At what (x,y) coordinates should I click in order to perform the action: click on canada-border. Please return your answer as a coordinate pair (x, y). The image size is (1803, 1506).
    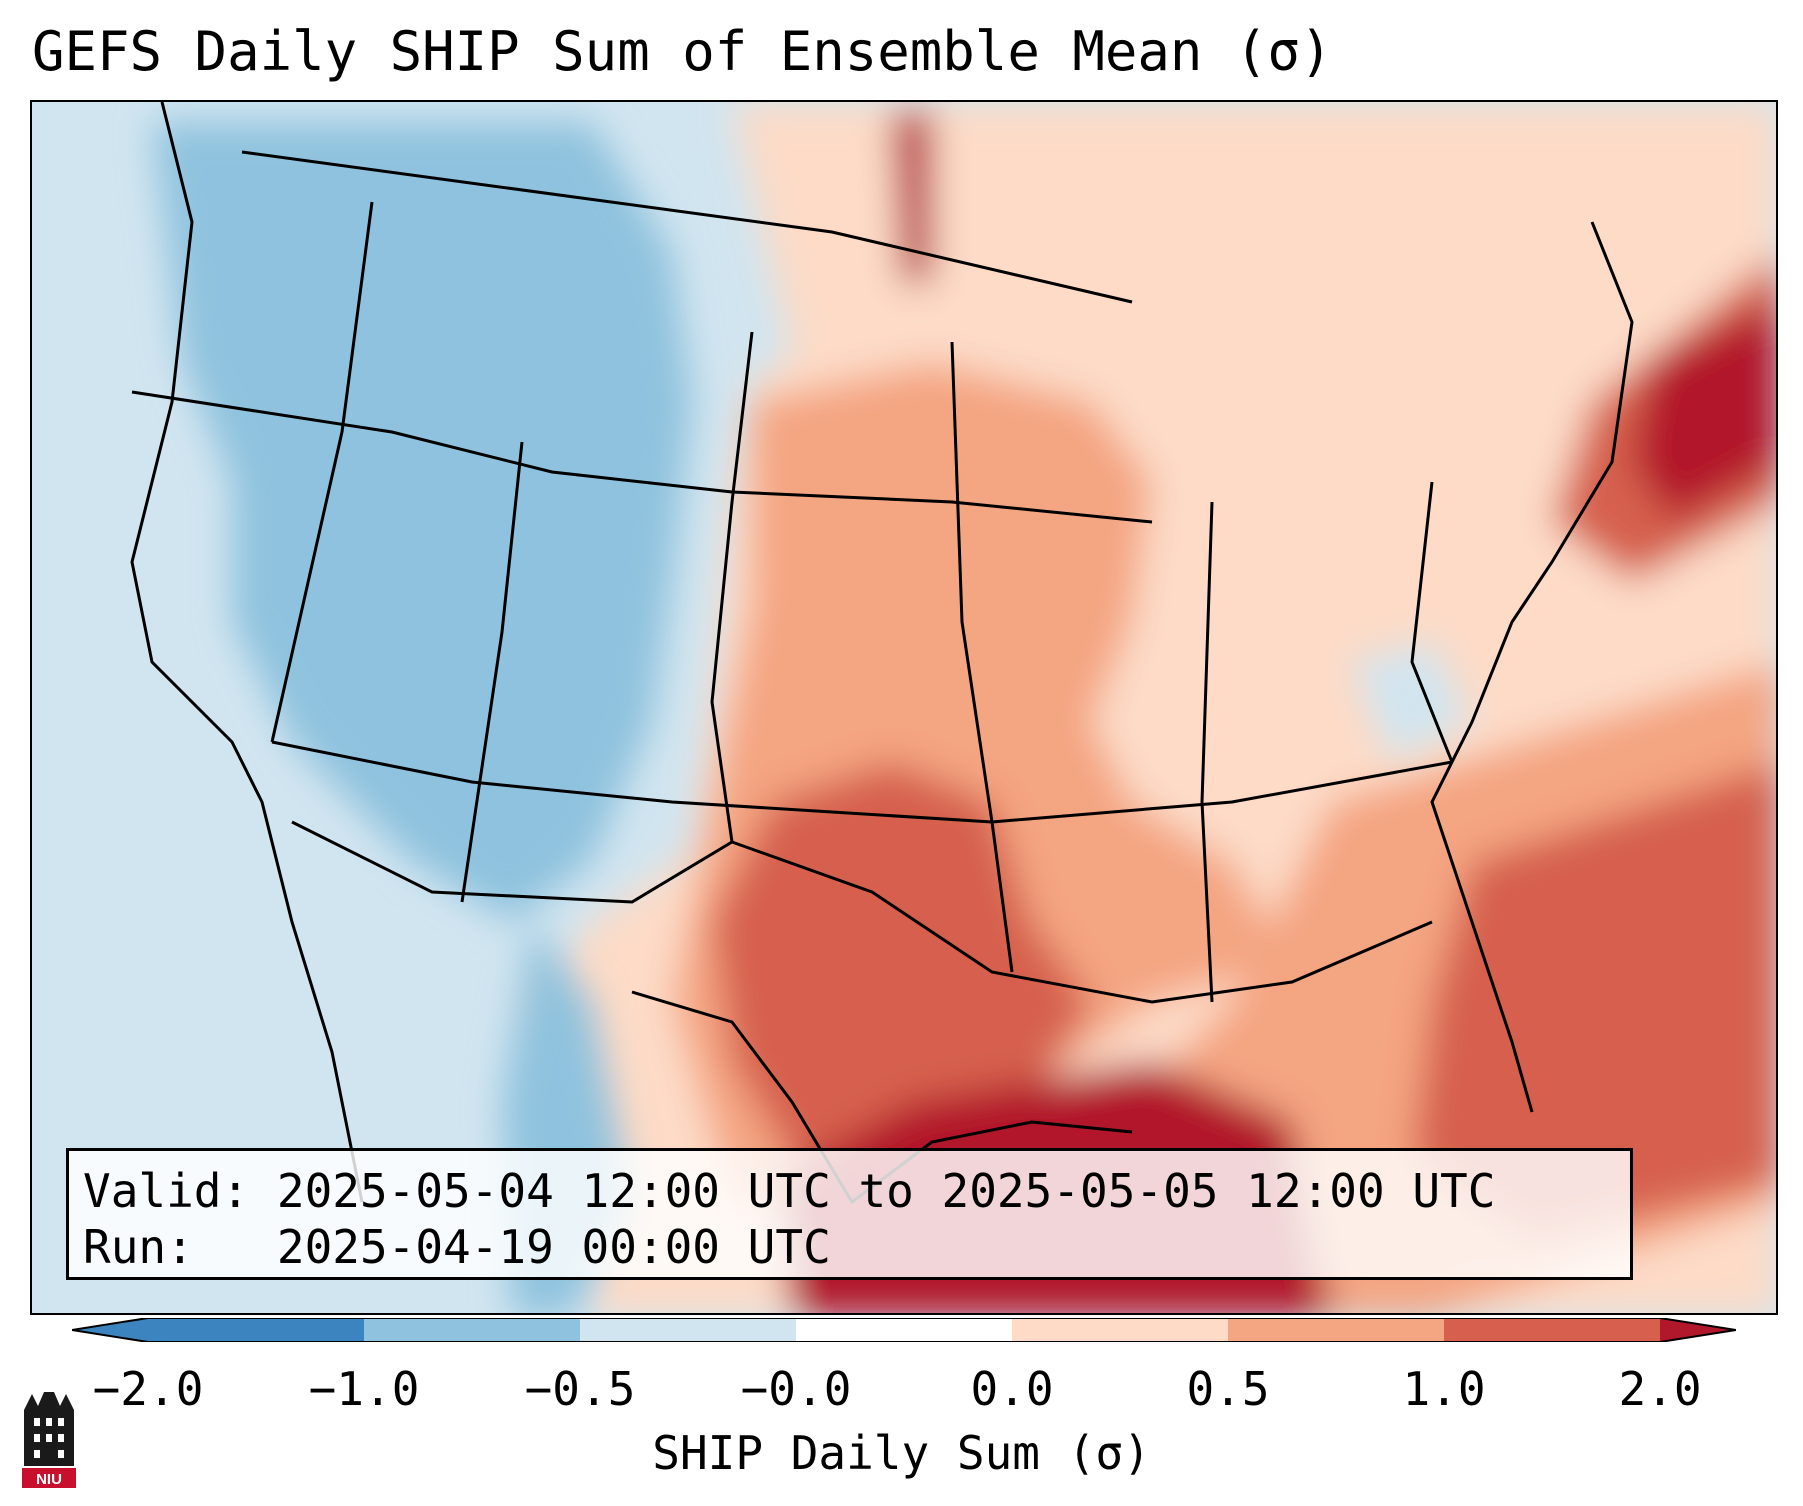
    Looking at the image, I should click on (687, 227).